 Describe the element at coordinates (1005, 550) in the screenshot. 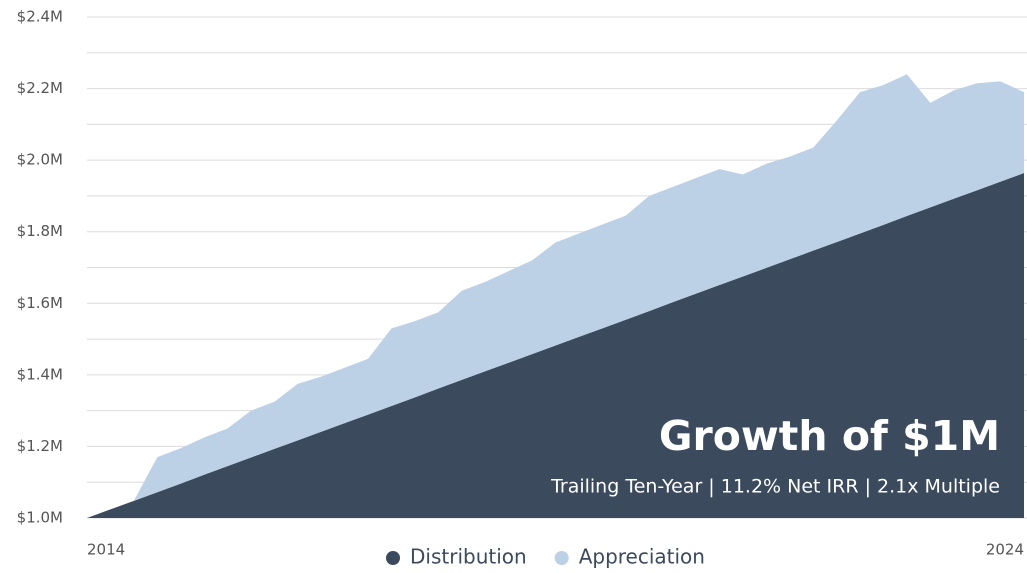

I see `x-tick-label: 2024` at that location.